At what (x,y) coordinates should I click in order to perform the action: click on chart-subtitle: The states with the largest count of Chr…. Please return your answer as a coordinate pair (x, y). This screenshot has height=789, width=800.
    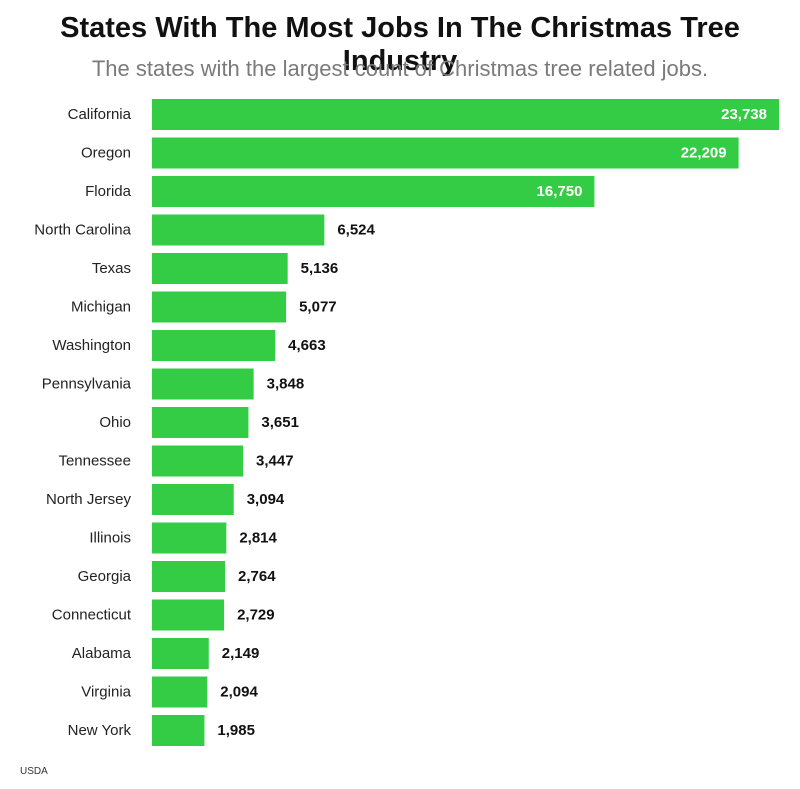
    Looking at the image, I should click on (400, 68).